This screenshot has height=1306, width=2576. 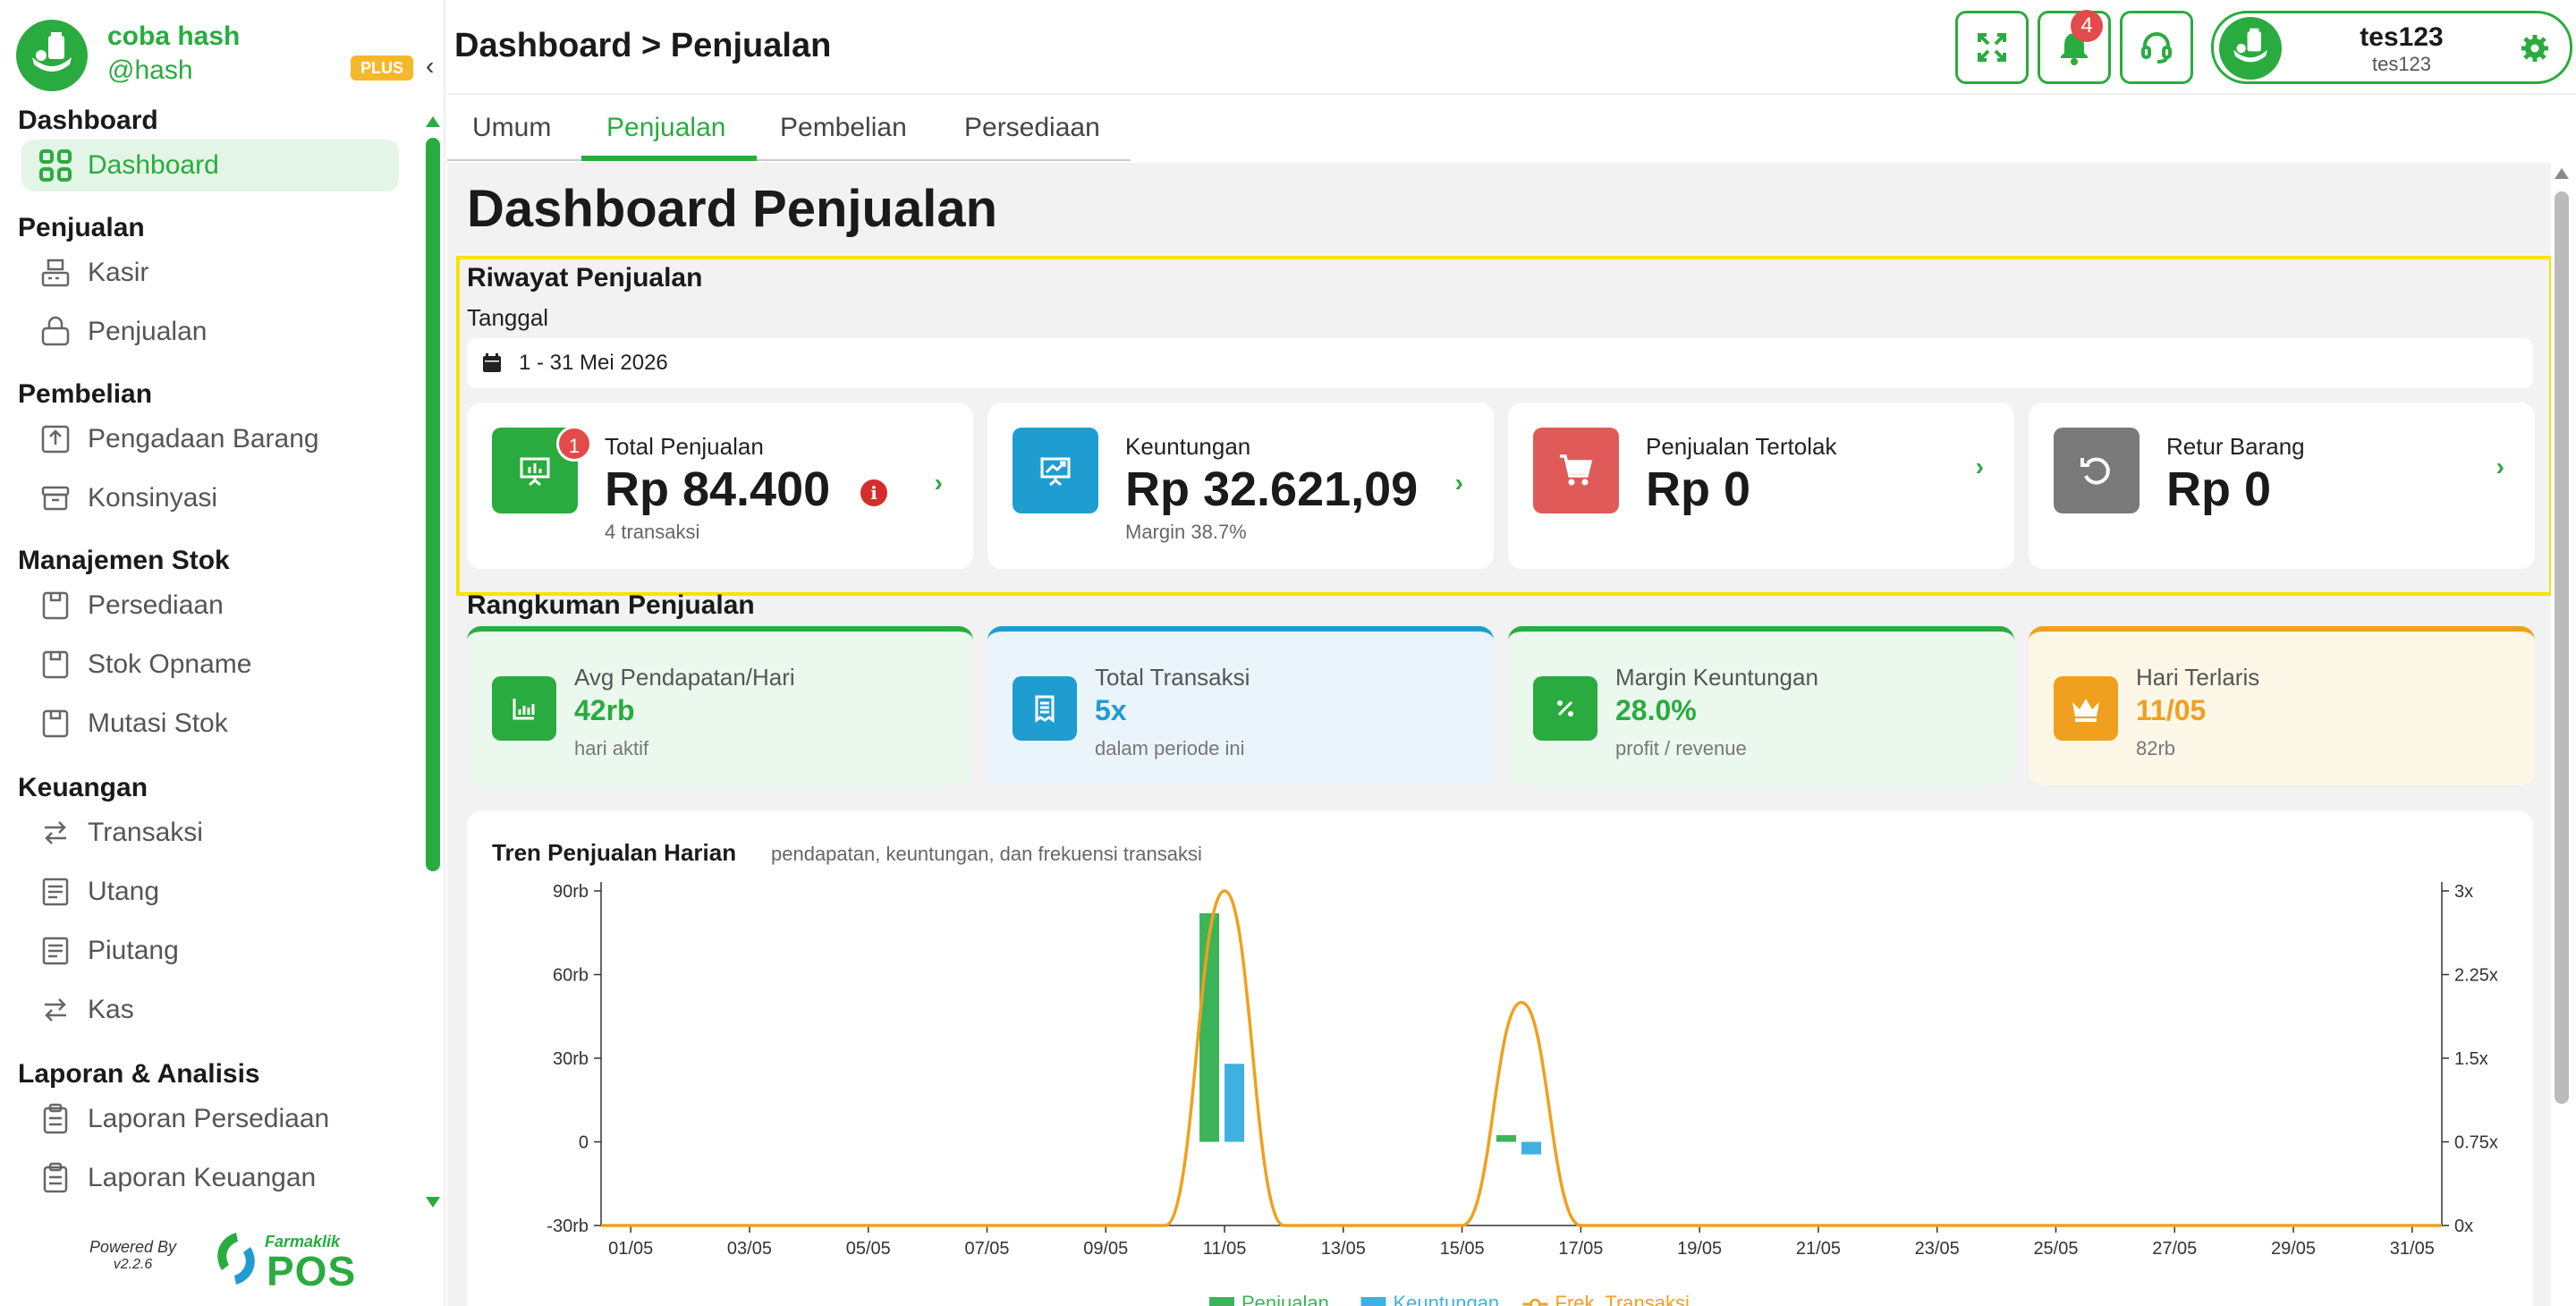 I want to click on tab-umum: Umum, so click(x=512, y=128).